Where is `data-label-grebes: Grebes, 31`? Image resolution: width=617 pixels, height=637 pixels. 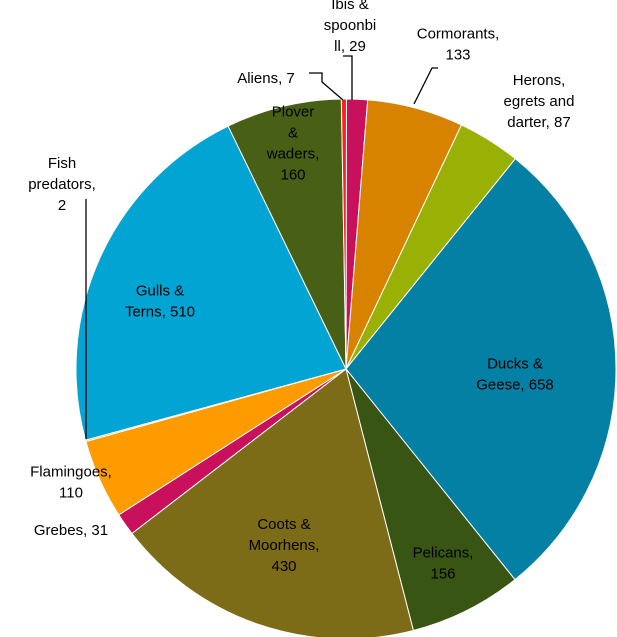
data-label-grebes: Grebes, 31 is located at coordinates (71, 530).